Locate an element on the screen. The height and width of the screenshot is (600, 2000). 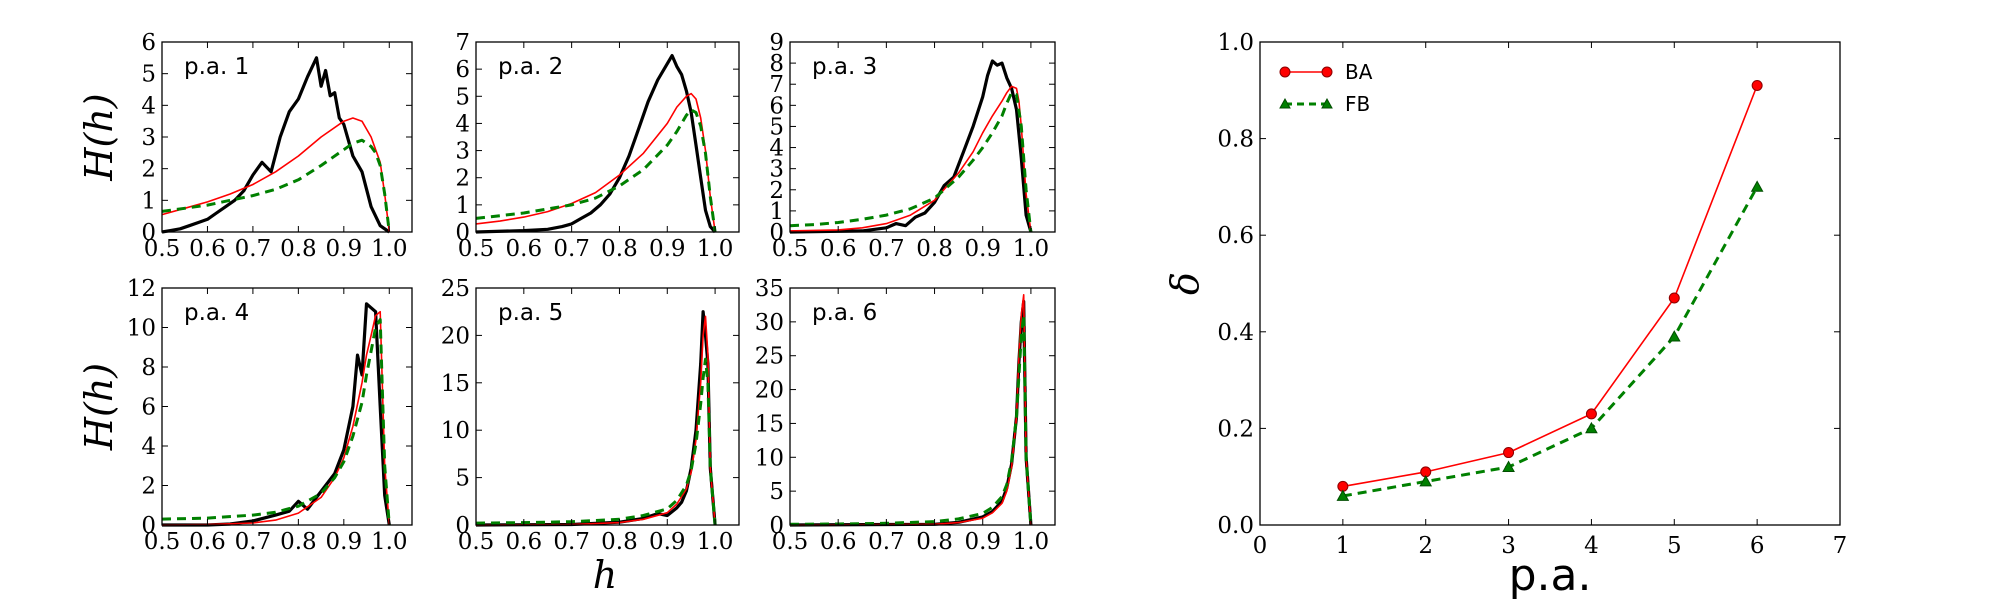
panel-label: p.a. 6 is located at coordinates (844, 313).